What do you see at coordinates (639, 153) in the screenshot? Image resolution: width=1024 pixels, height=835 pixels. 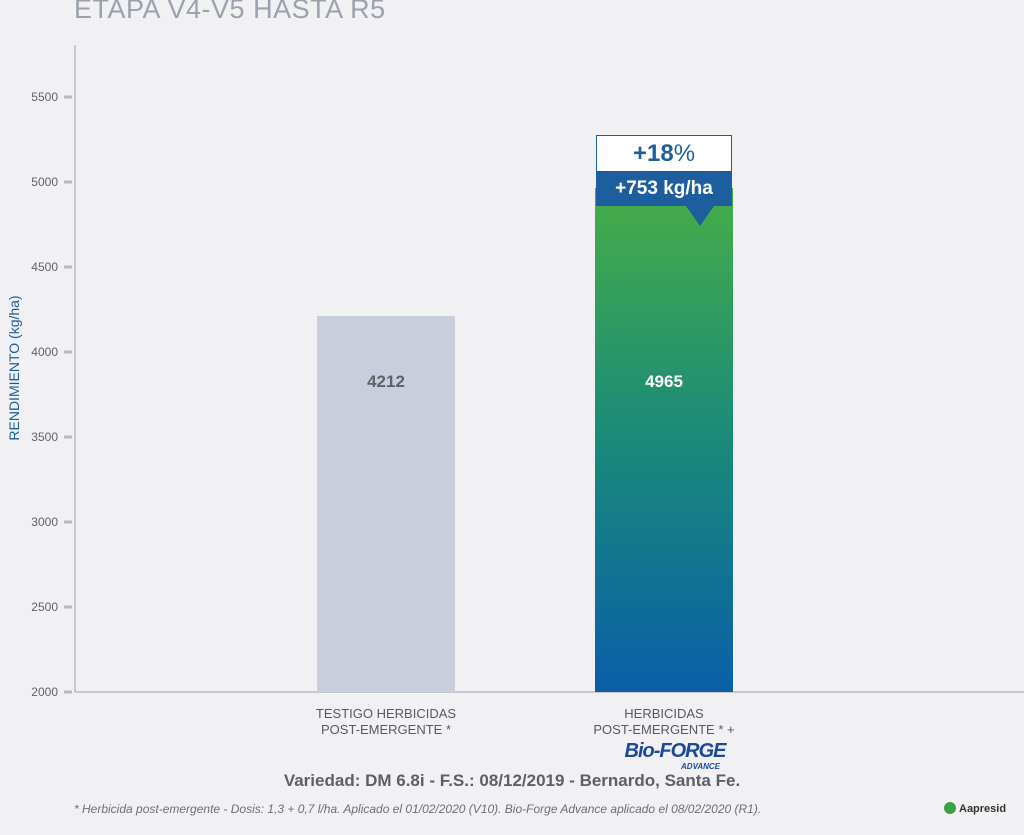 I see `percent-sign: +` at bounding box center [639, 153].